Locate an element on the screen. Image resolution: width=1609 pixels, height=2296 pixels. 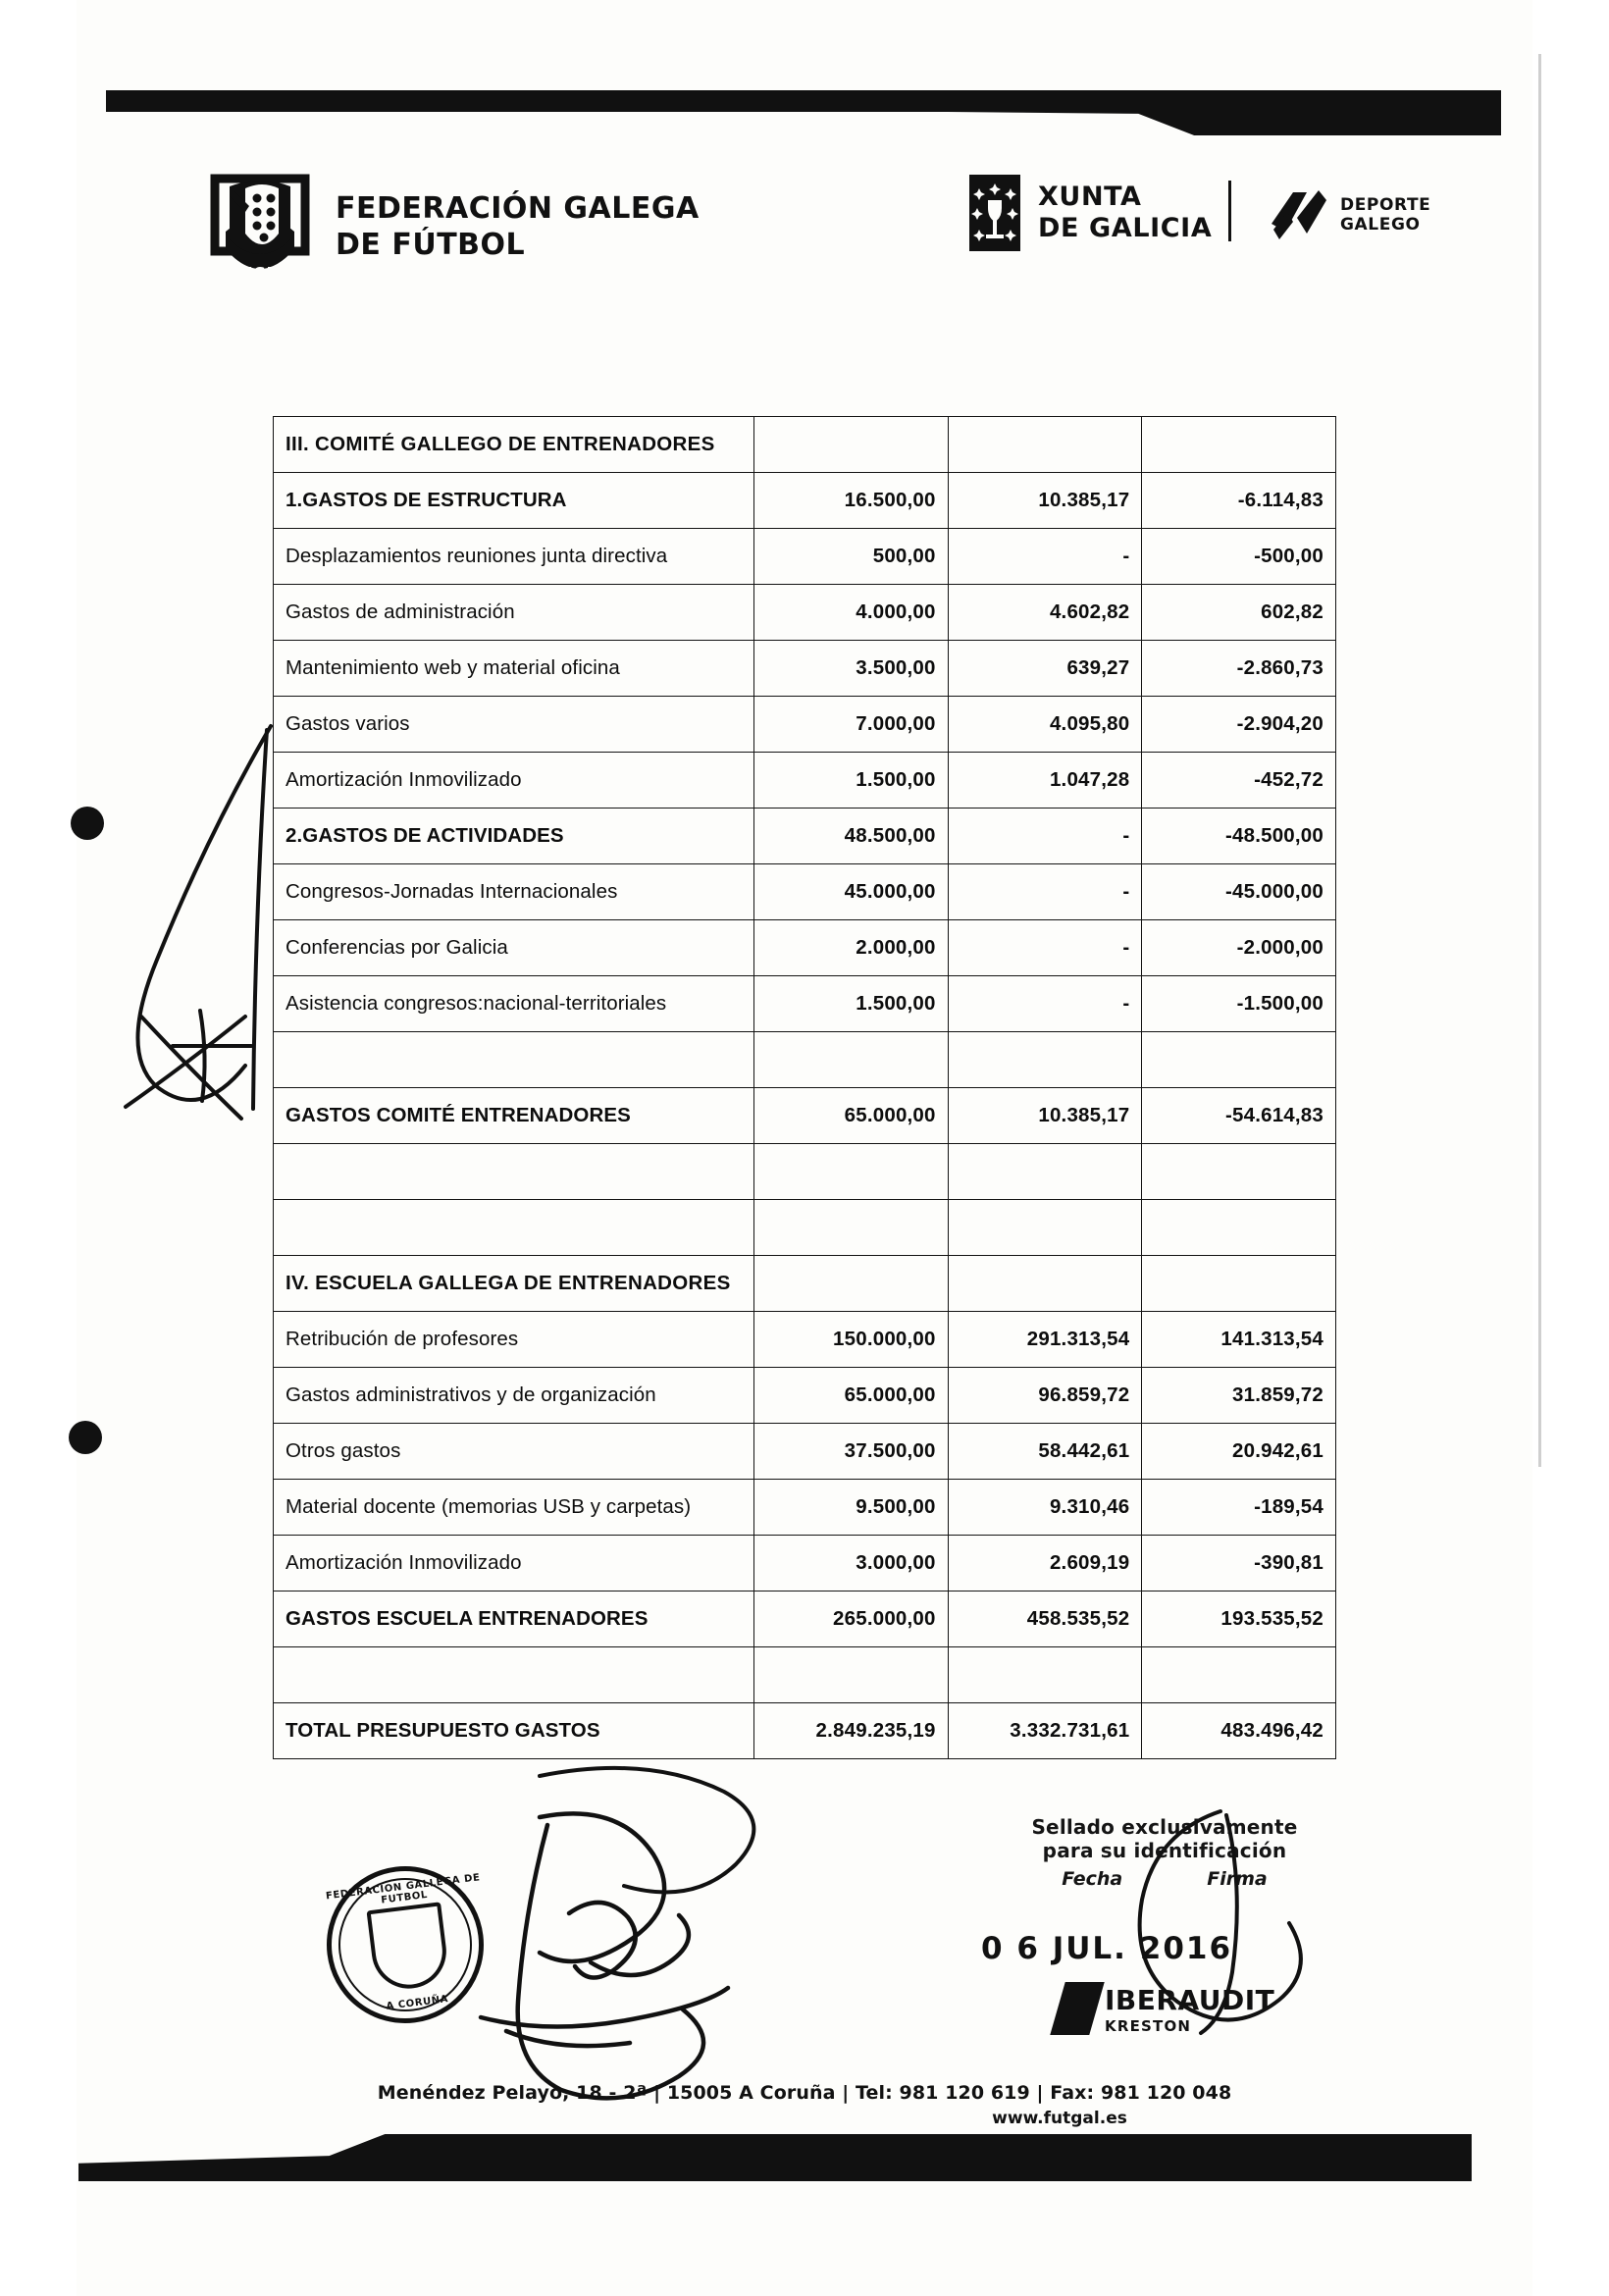
xunta-logo-block: XUNTA DE GALICIA is located at coordinates (1090, 213).